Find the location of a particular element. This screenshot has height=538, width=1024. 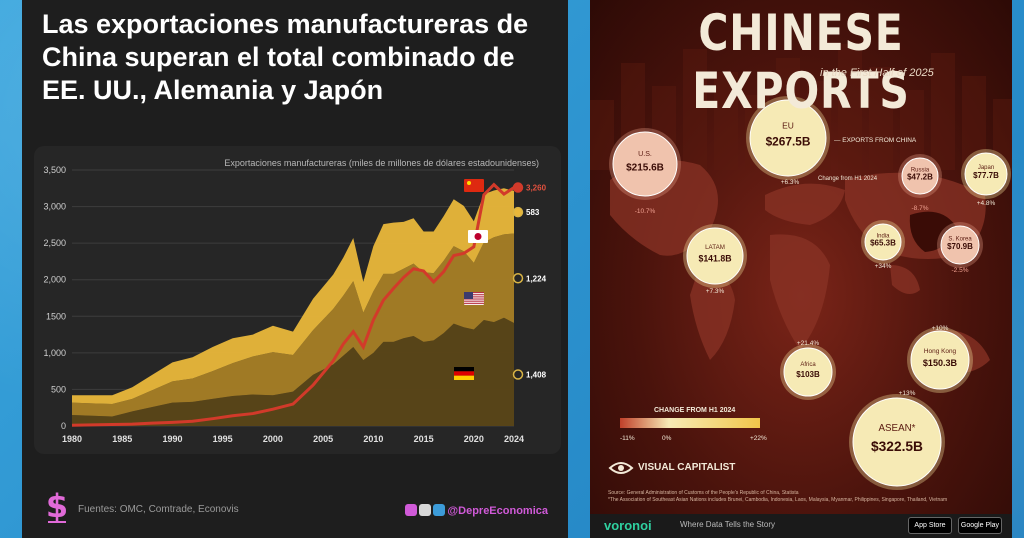

x-icon is located at coordinates (425, 510).